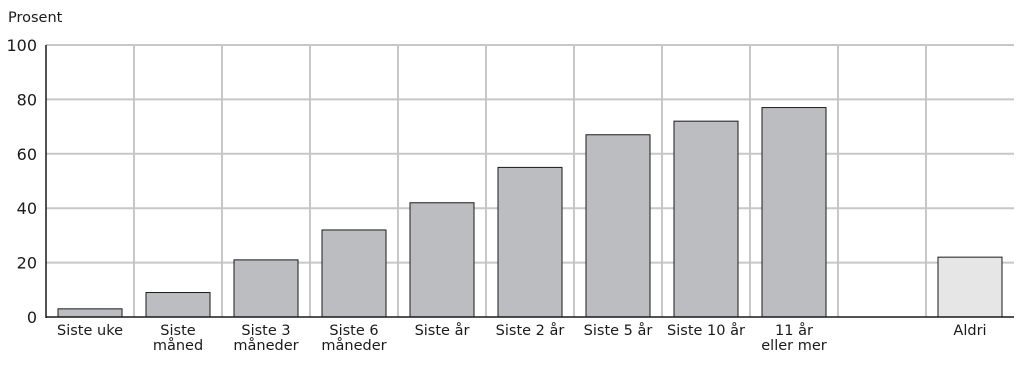 The height and width of the screenshot is (366, 1016). What do you see at coordinates (618, 330) in the screenshot?
I see `x-tick-label: Siste 5 år` at bounding box center [618, 330].